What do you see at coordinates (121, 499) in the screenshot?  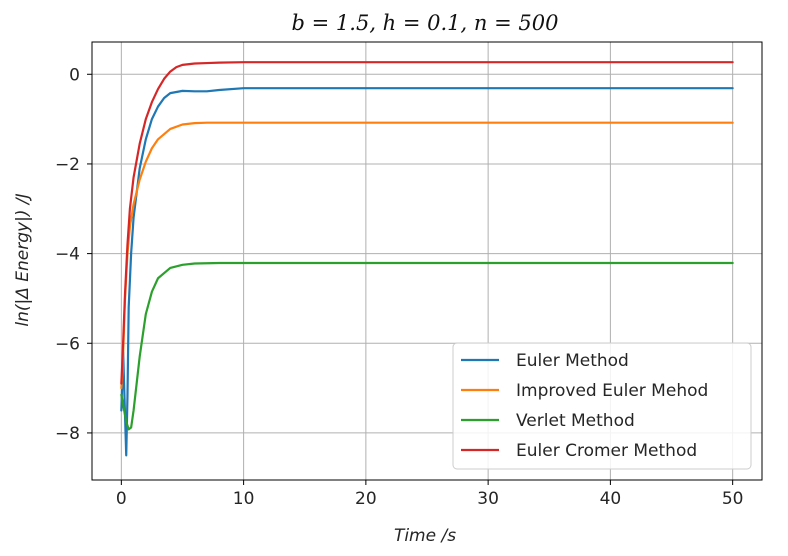 I see `x-tick-label: 0` at bounding box center [121, 499].